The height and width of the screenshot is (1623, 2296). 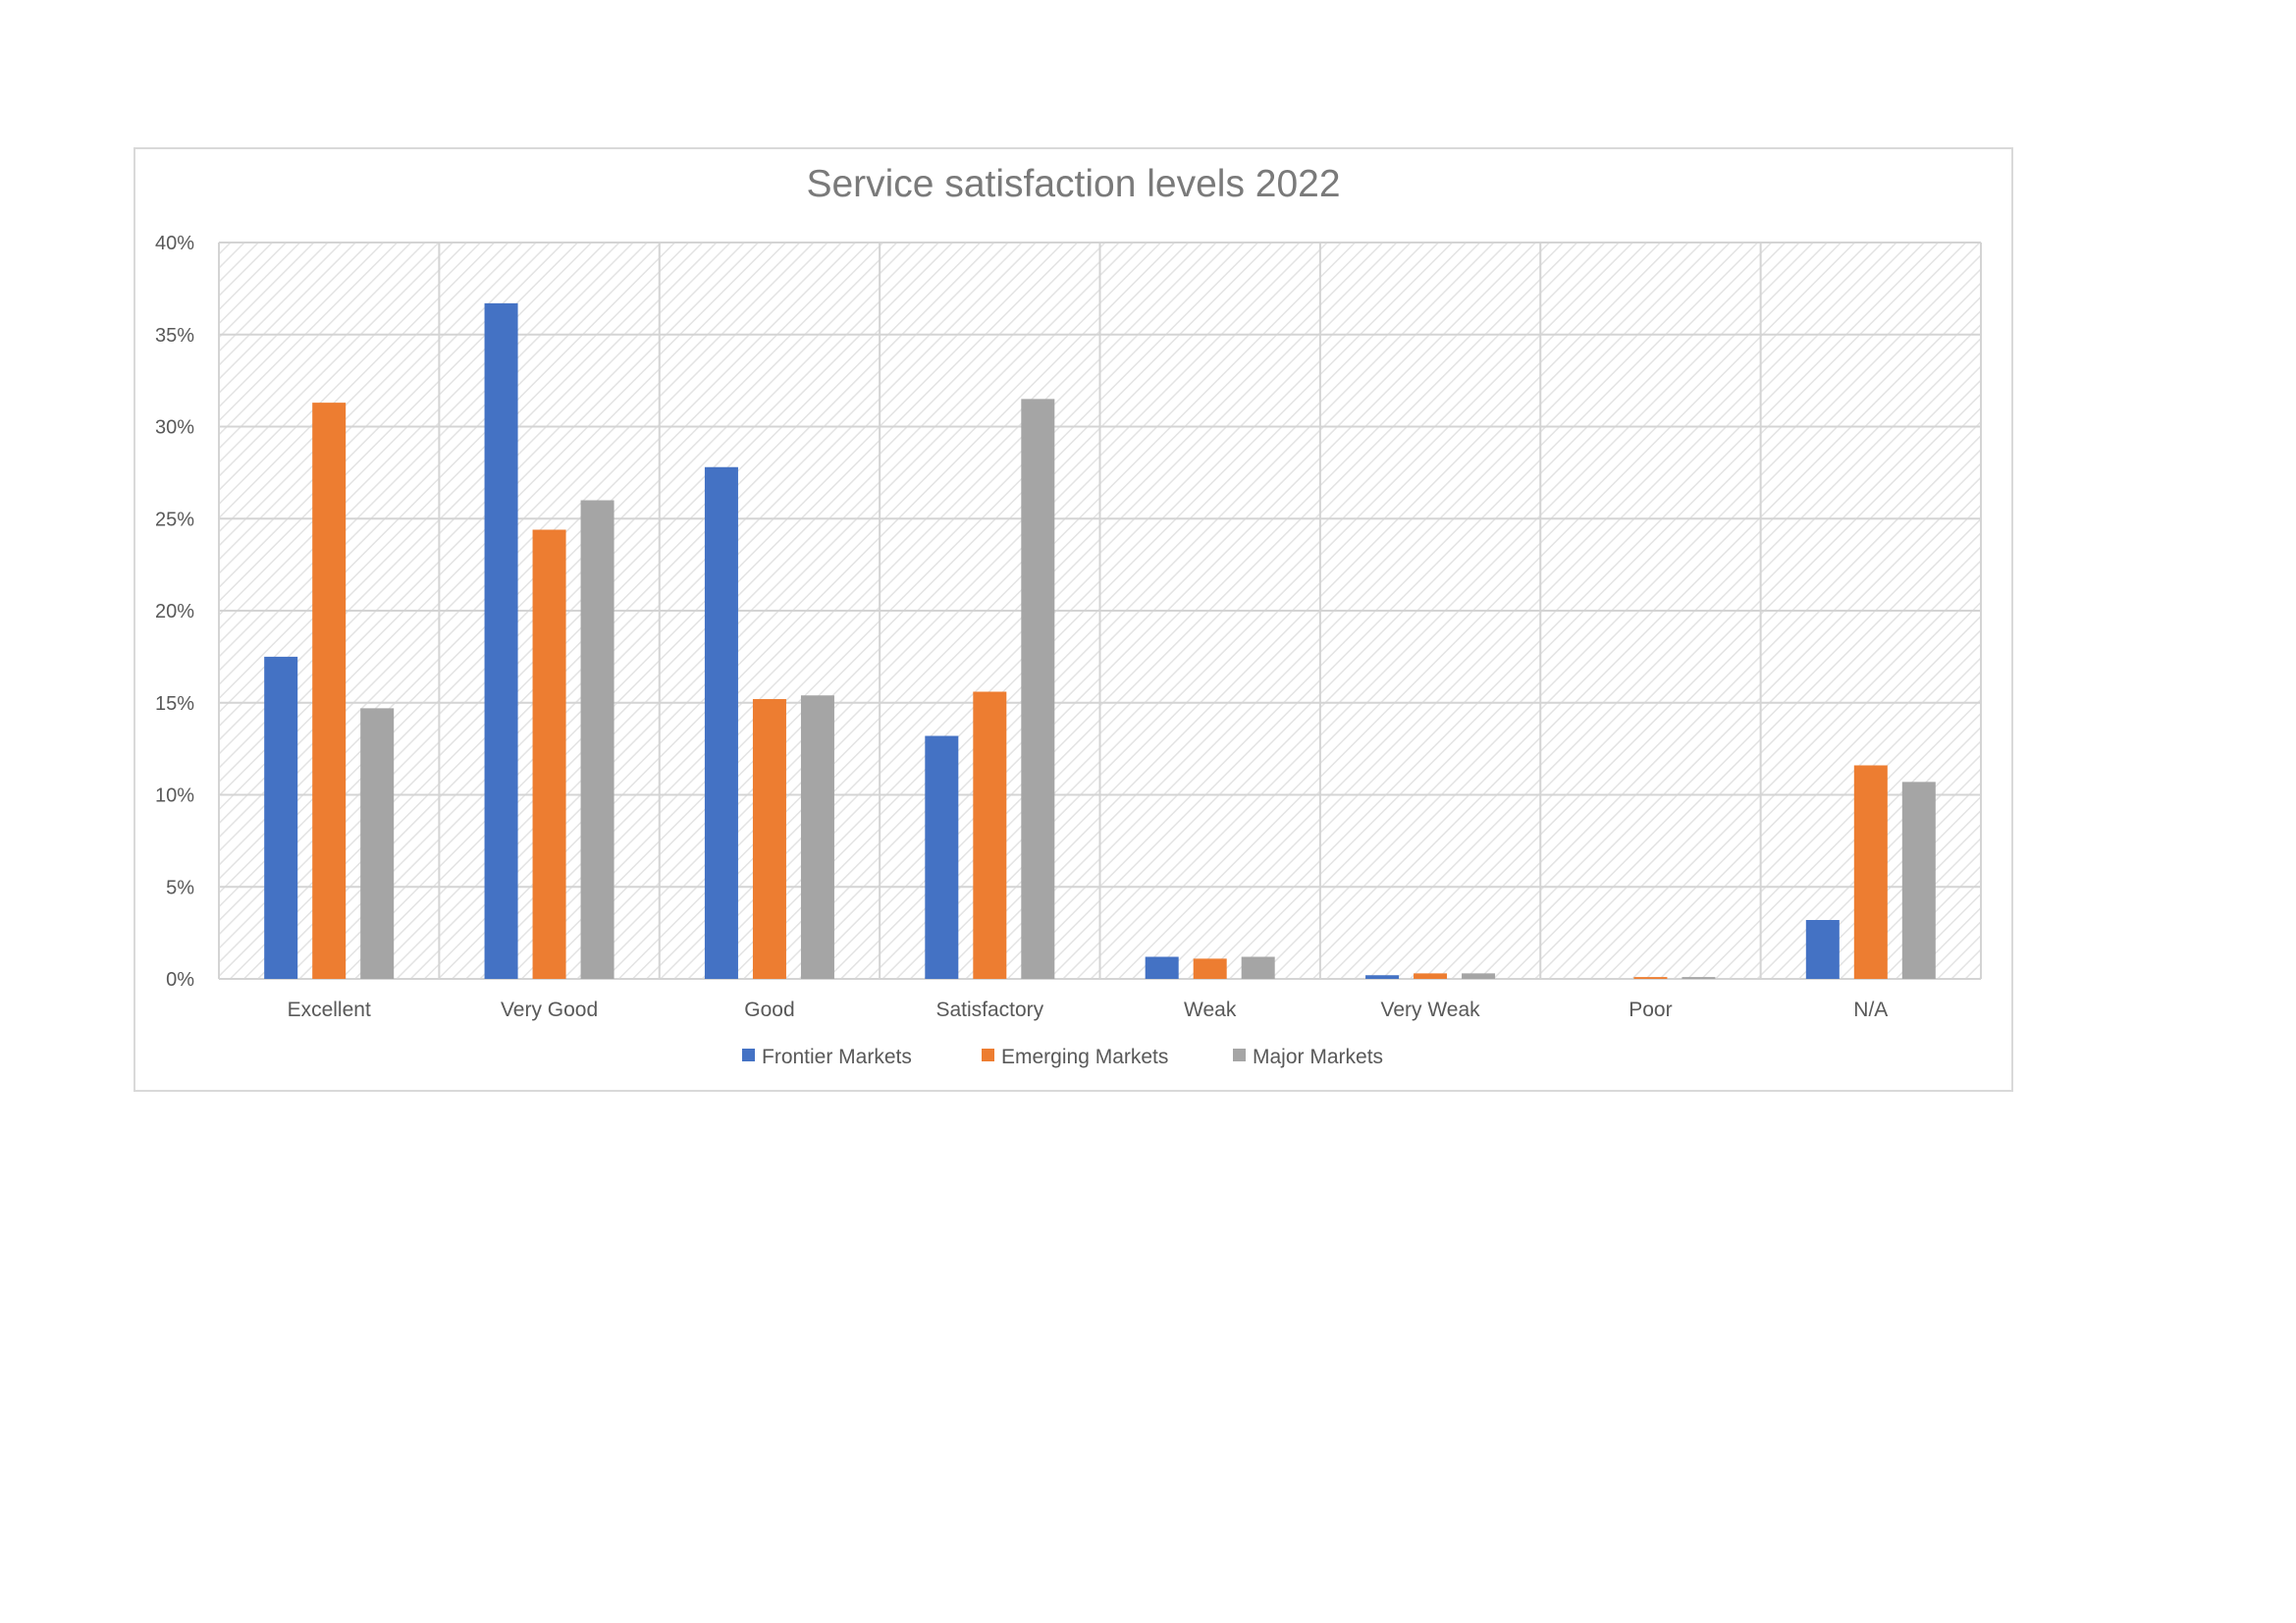 I want to click on y-tick-label: 0%, so click(x=180, y=980).